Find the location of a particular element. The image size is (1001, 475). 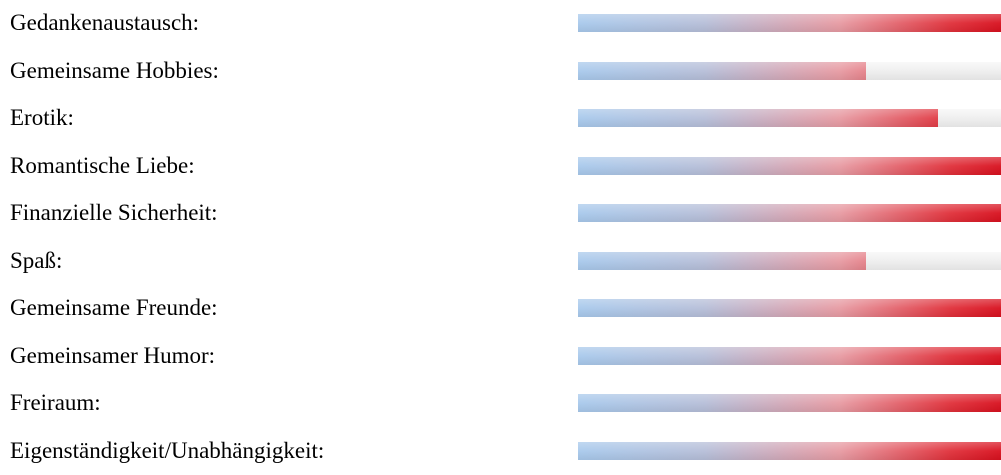

rating-row: Gemeinsamer Humor: is located at coordinates (500, 357).